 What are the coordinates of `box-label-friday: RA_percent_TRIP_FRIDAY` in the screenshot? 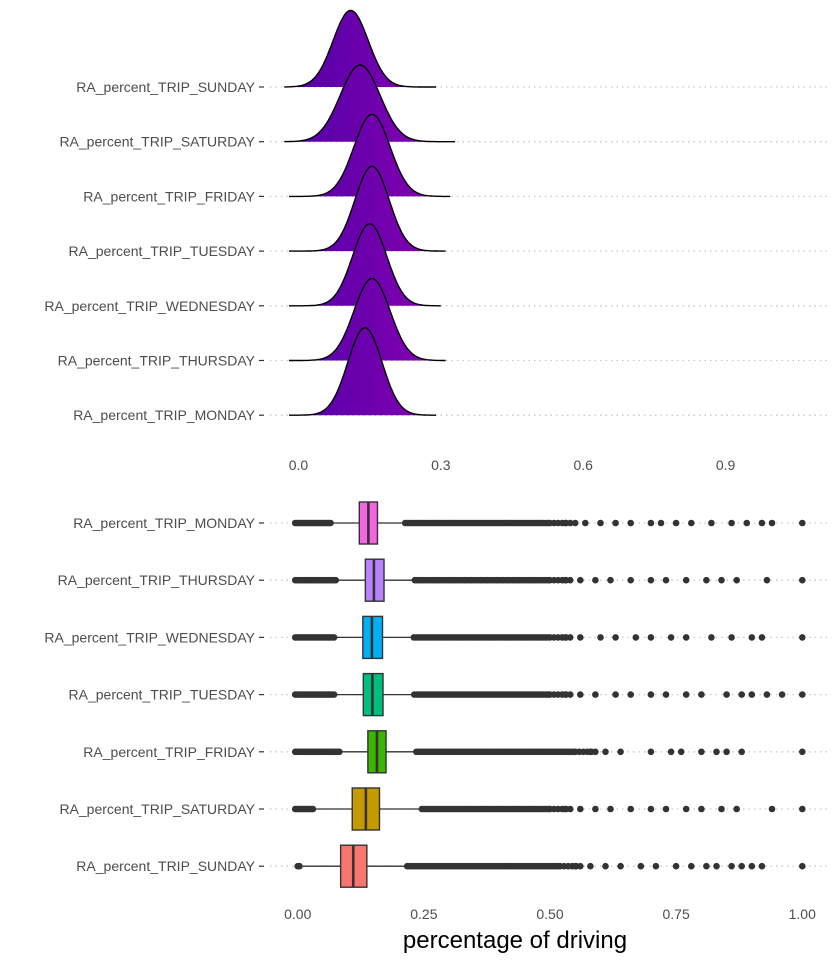 It's located at (169, 752).